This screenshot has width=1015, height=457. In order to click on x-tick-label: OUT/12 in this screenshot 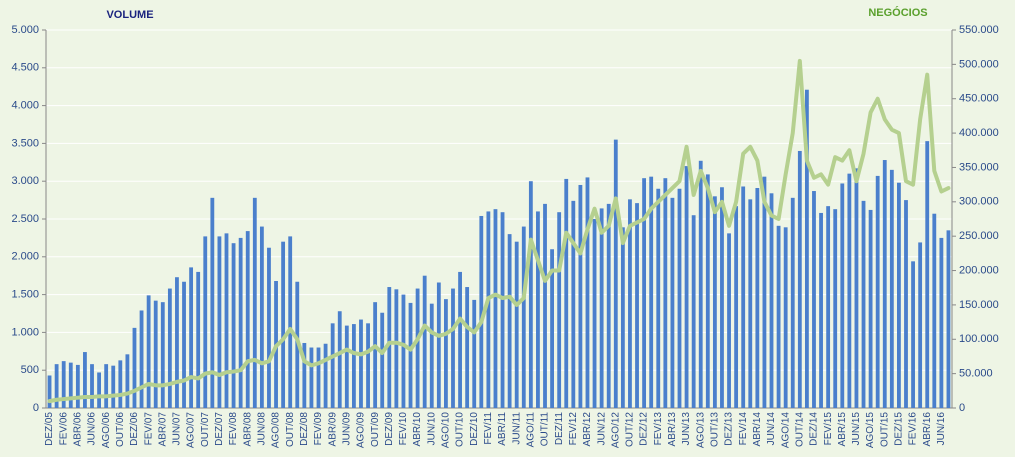, I will do `click(630, 429)`.